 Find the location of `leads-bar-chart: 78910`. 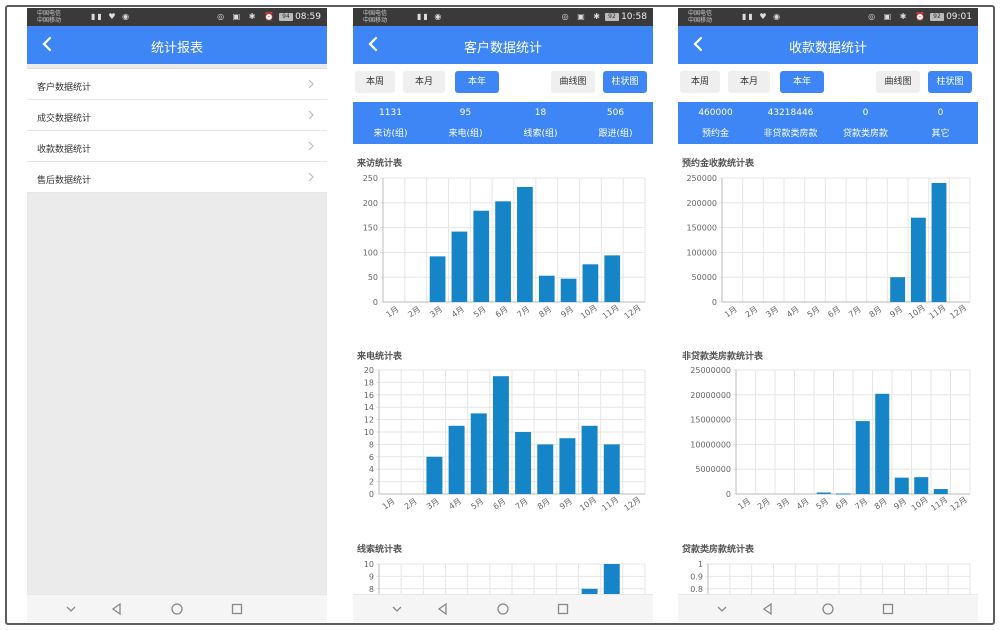

leads-bar-chart: 78910 is located at coordinates (505, 577).